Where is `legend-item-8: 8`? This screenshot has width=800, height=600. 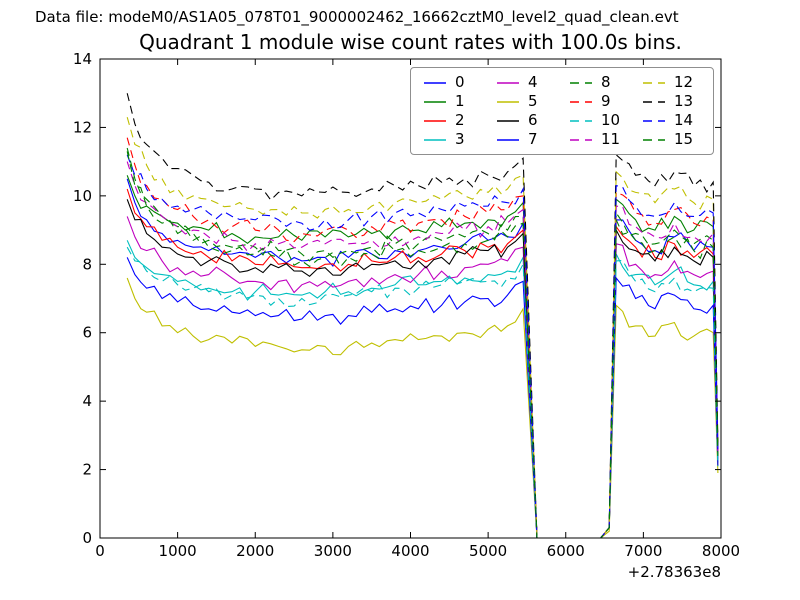 legend-item-8: 8 is located at coordinates (605, 82).